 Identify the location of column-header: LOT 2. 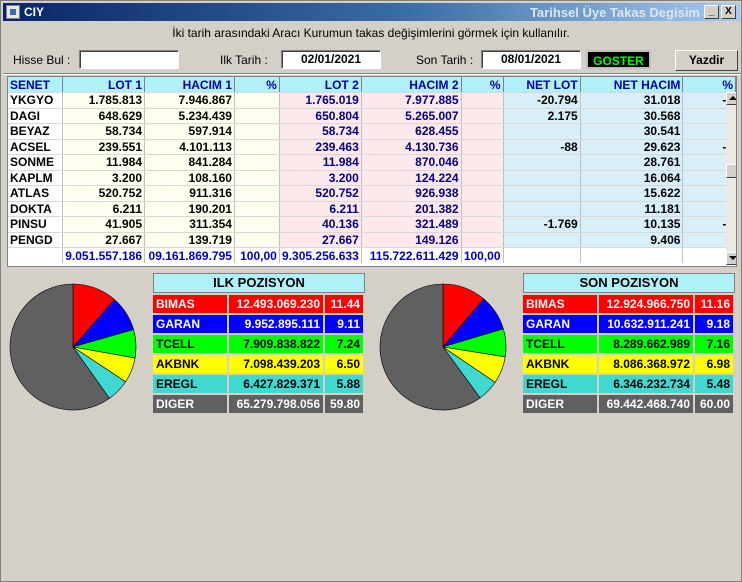
(320, 85).